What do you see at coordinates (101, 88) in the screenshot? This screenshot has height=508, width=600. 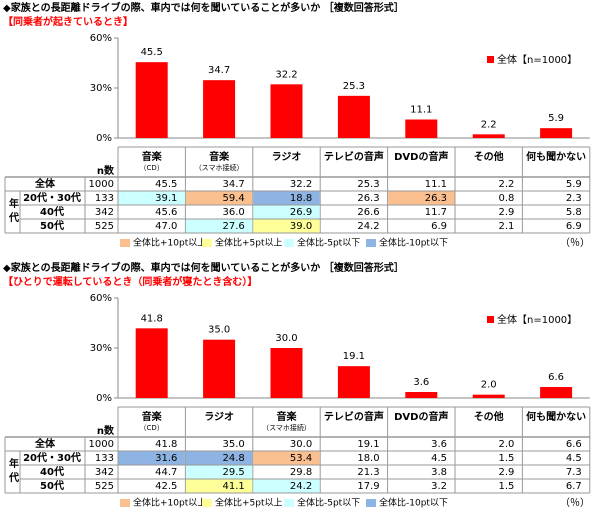 I see `y-tick-label: 30%` at bounding box center [101, 88].